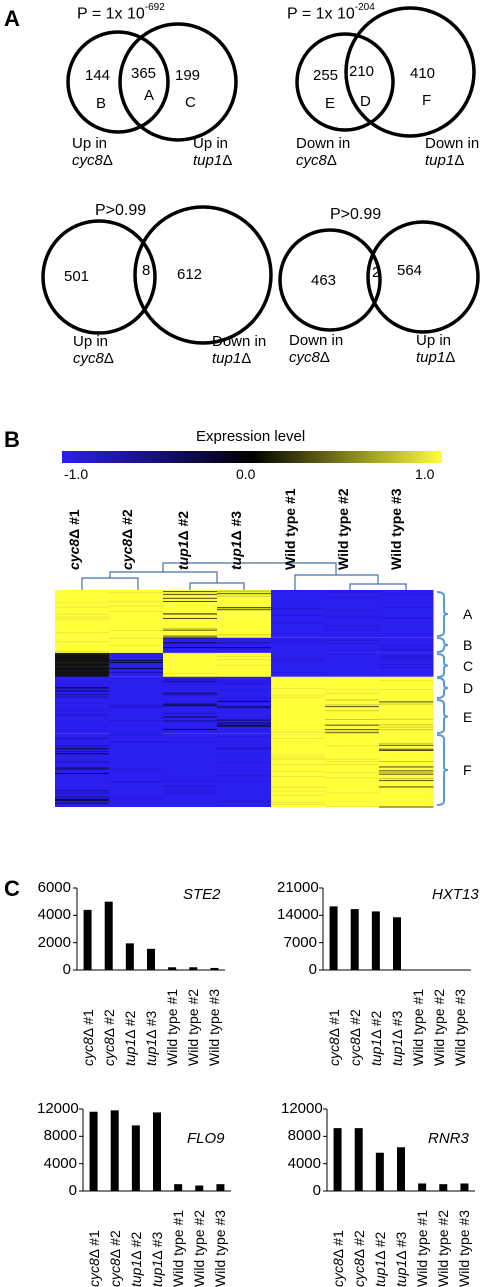  I want to click on bar-y-tick-label: 0, so click(312, 969).